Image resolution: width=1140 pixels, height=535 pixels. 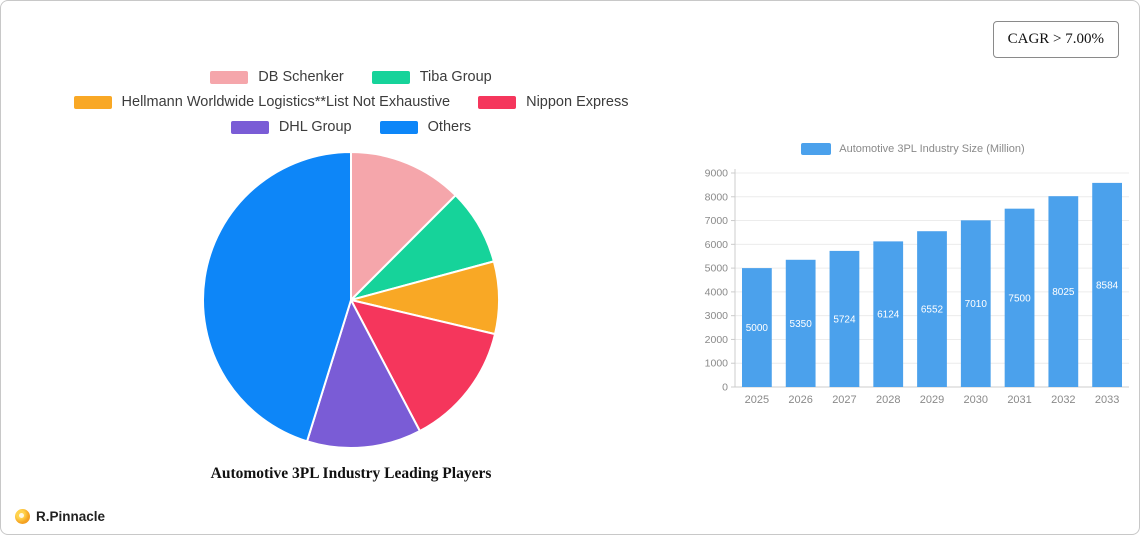 What do you see at coordinates (449, 127) in the screenshot?
I see `pie-legend-label: Others` at bounding box center [449, 127].